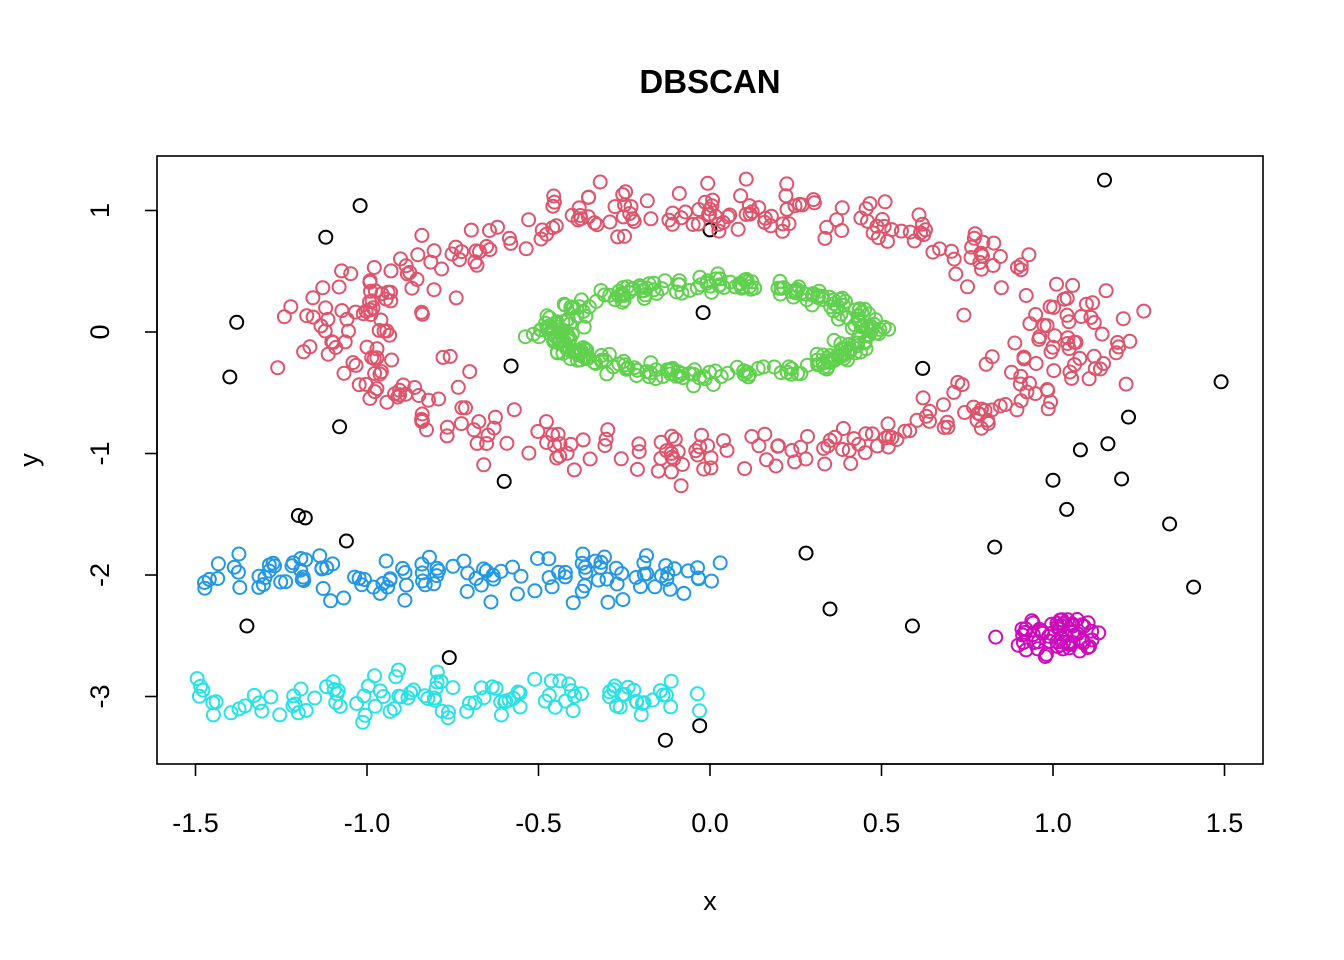 Image resolution: width=1344 pixels, height=960 pixels. Describe the element at coordinates (882, 823) in the screenshot. I see `x-tick-label: 0.5` at that location.